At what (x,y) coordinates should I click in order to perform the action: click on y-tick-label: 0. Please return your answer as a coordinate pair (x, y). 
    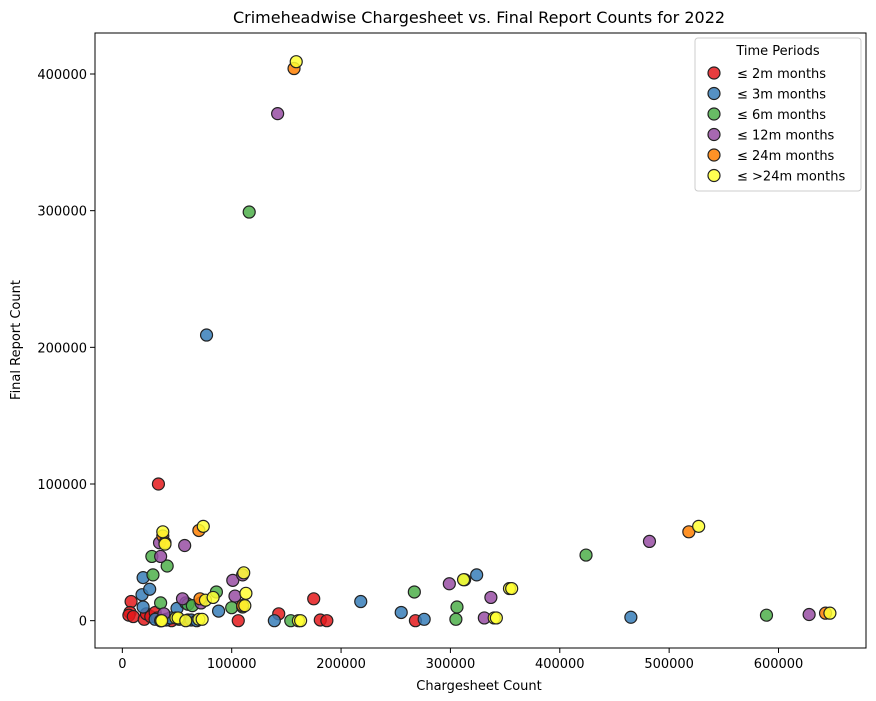
    Looking at the image, I should click on (83, 622).